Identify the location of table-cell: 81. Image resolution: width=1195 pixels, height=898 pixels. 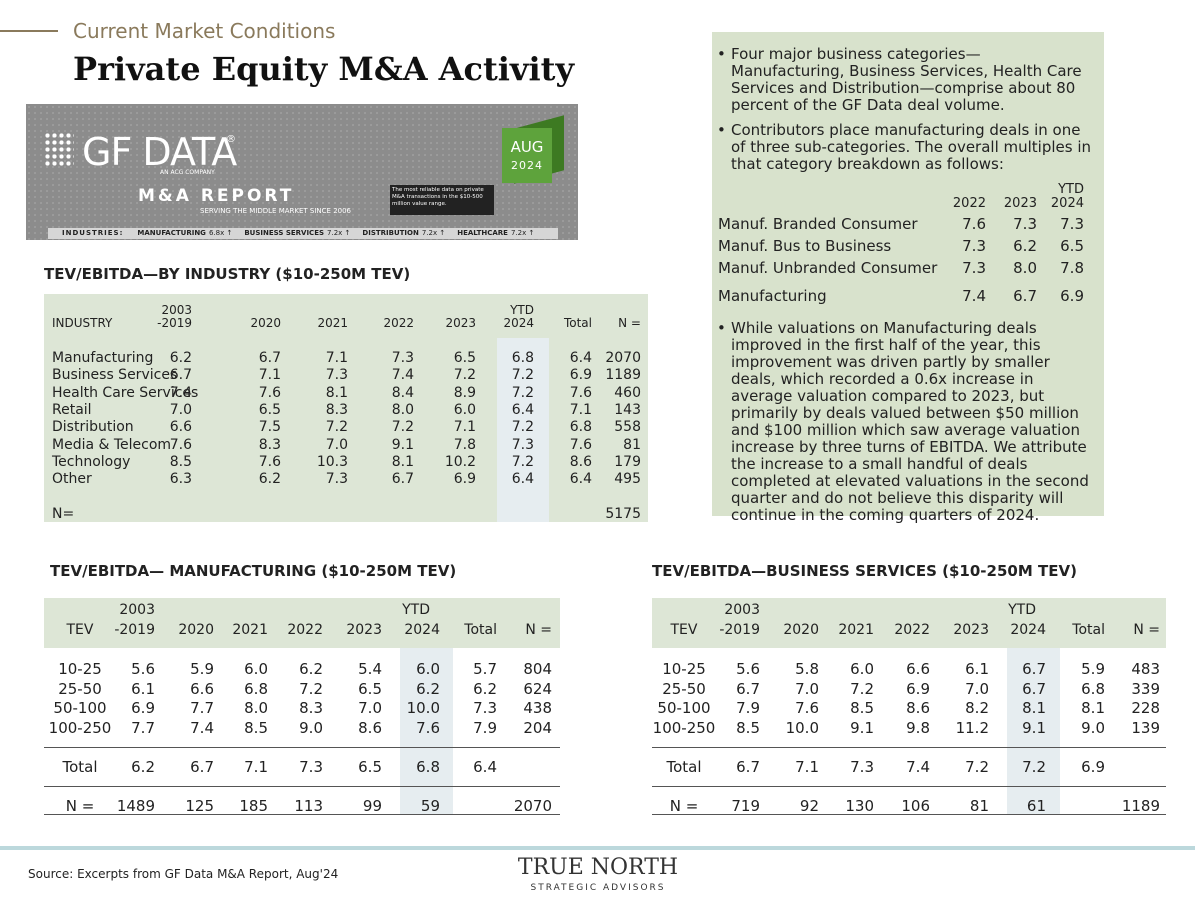
(632, 444).